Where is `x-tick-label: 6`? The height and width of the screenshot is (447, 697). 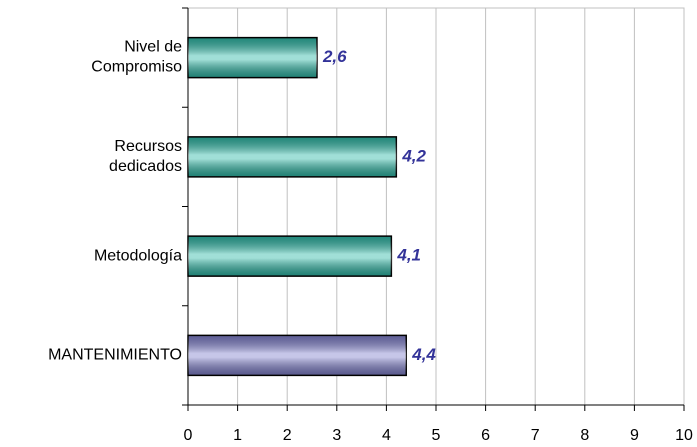
x-tick-label: 6 is located at coordinates (485, 435).